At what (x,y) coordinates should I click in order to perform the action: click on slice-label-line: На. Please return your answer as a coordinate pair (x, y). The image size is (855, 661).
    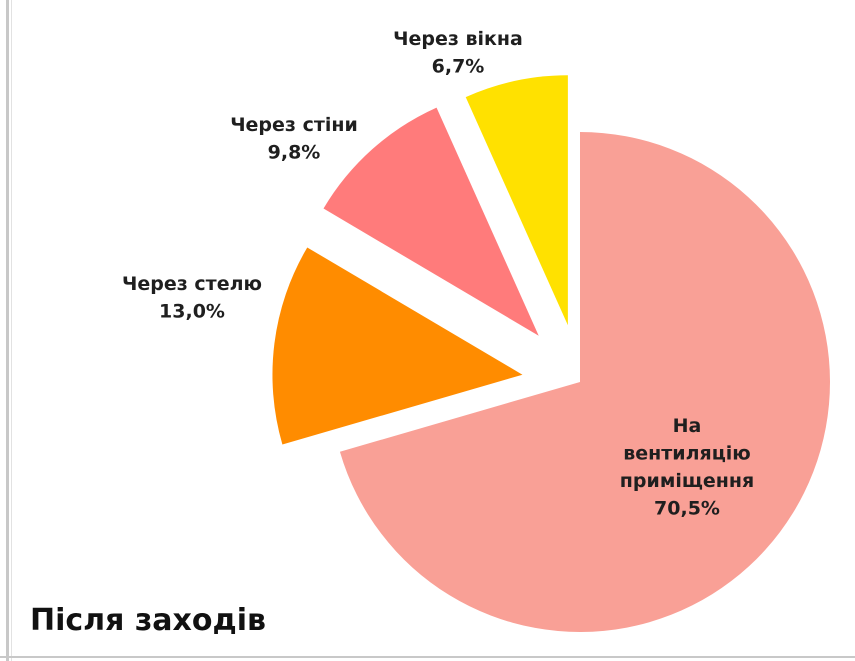
    Looking at the image, I should click on (687, 426).